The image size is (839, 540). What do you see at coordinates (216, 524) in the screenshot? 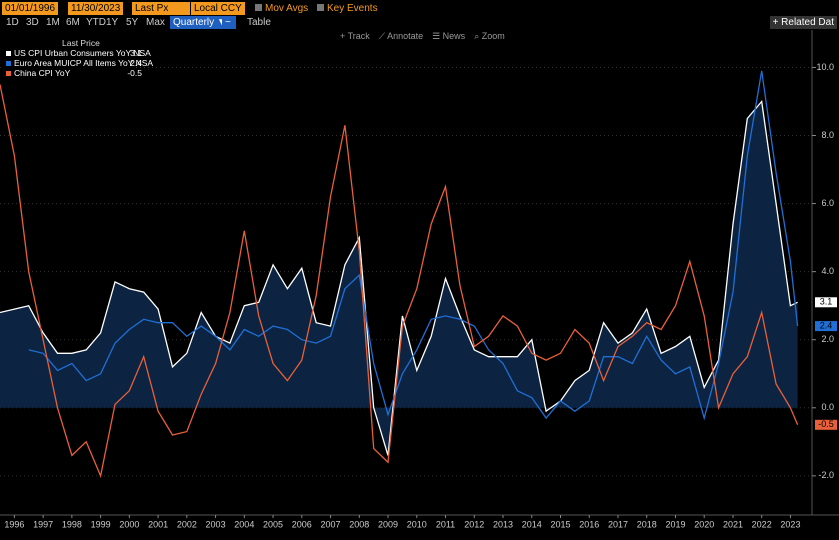
I see `x-tick-label: 2003` at bounding box center [216, 524].